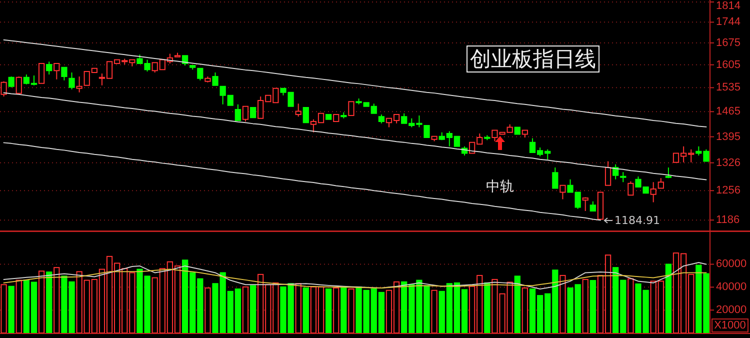  What do you see at coordinates (728, 162) in the screenshot?
I see `y-tick-label: 1326` at bounding box center [728, 162].